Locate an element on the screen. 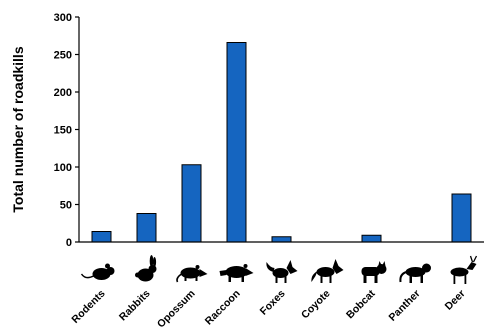 The width and height of the screenshot is (487, 333). x-tick-label: Foxes is located at coordinates (273, 303).